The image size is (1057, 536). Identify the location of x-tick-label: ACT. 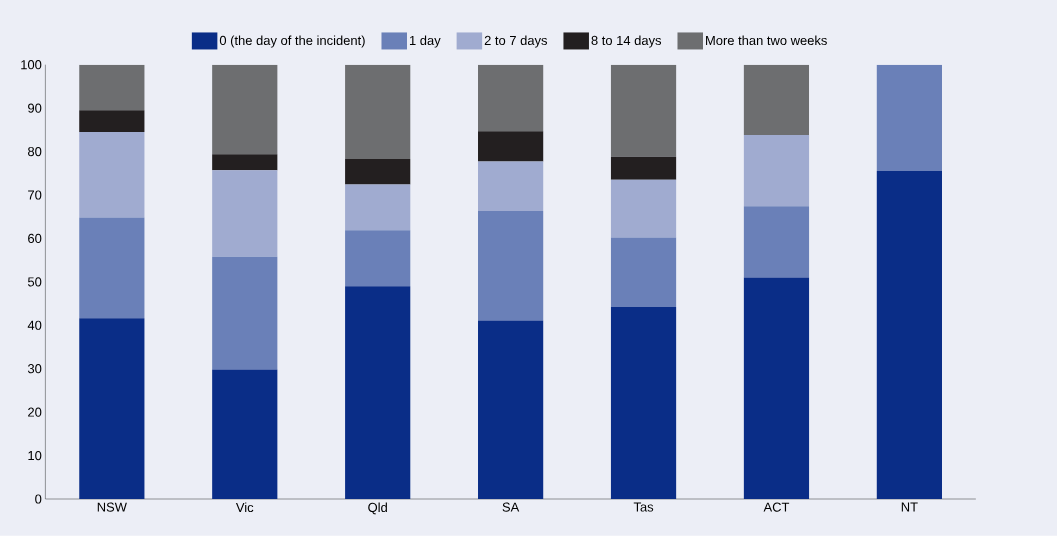
(776, 507).